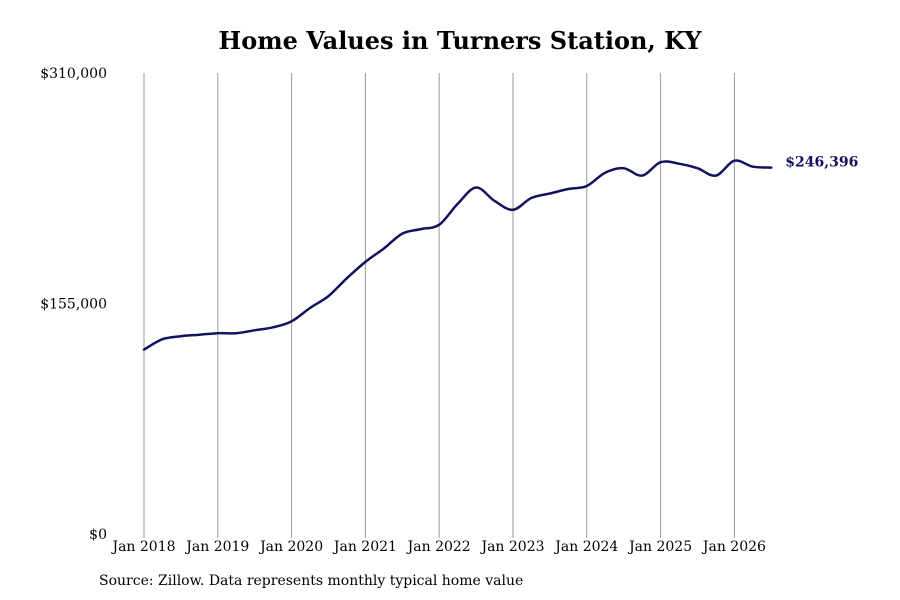 This screenshot has width=900, height=600. What do you see at coordinates (216, 547) in the screenshot?
I see `x-tick-label-2019: Jan 2019` at bounding box center [216, 547].